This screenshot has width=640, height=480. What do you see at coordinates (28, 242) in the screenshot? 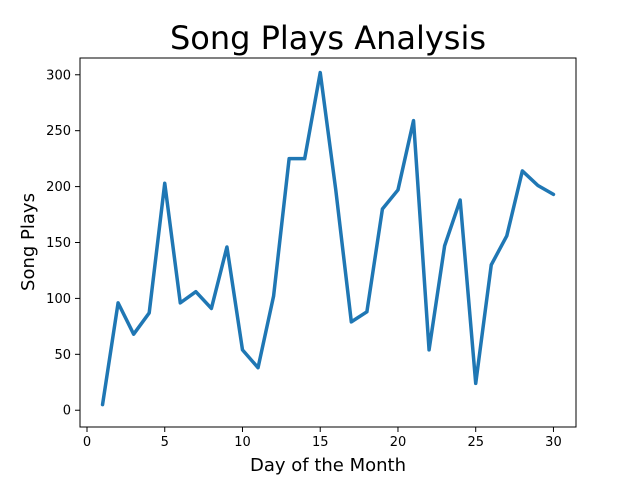
I see `y-axis-label: Song Plays` at bounding box center [28, 242].